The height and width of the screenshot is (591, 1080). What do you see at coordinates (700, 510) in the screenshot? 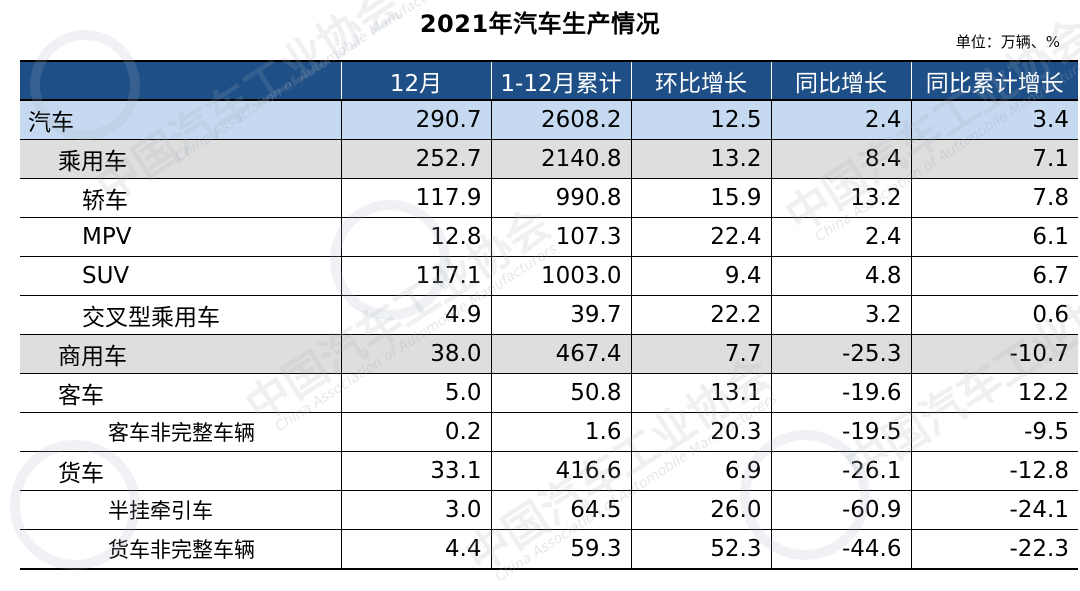
I see `cell: 26.0` at bounding box center [700, 510].